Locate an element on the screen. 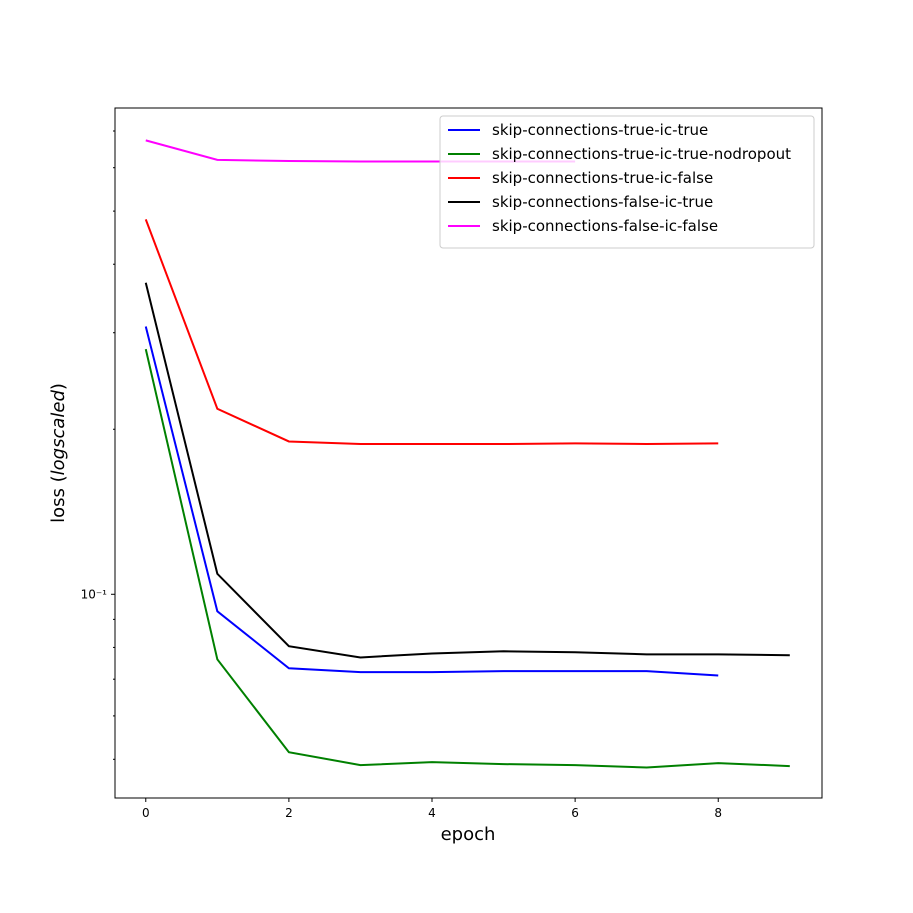 The image size is (913, 913). legend-label: skip-connections-false-ic-true is located at coordinates (602, 202).